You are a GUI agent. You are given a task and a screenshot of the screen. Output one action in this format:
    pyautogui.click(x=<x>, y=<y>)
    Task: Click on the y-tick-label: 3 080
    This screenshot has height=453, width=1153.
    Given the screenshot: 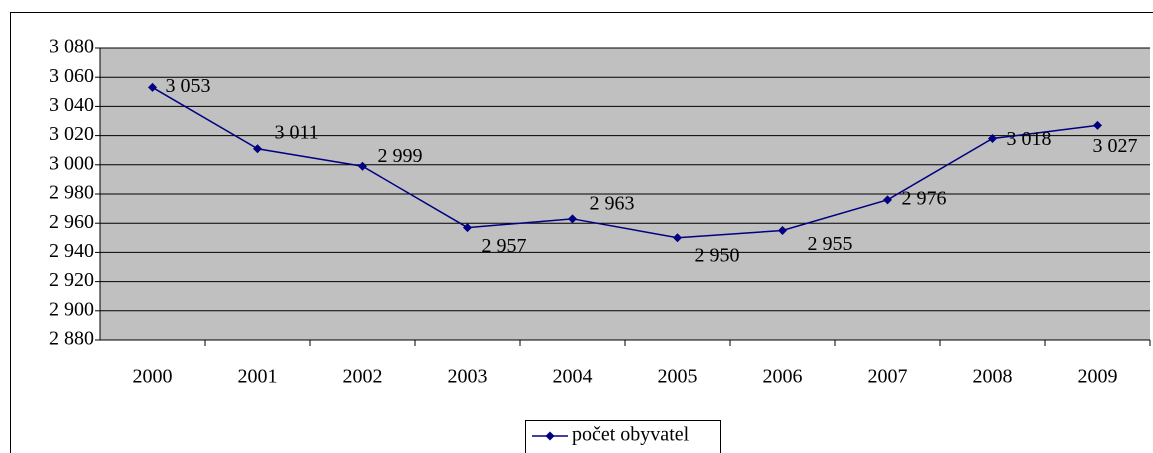 What is the action you would take?
    pyautogui.click(x=71, y=47)
    